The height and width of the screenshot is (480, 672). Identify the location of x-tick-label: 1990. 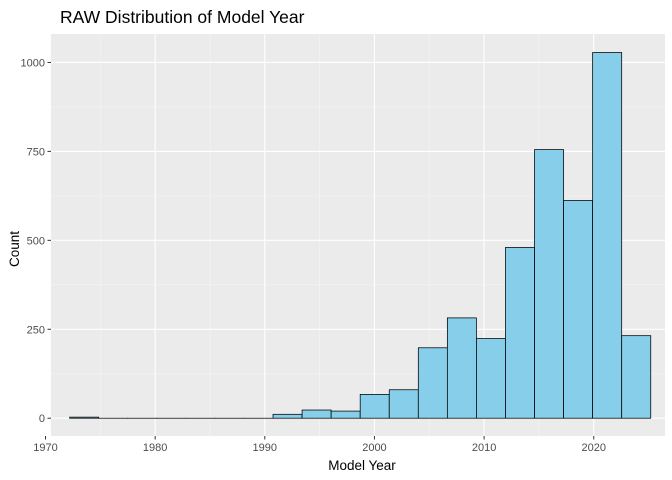
(265, 448).